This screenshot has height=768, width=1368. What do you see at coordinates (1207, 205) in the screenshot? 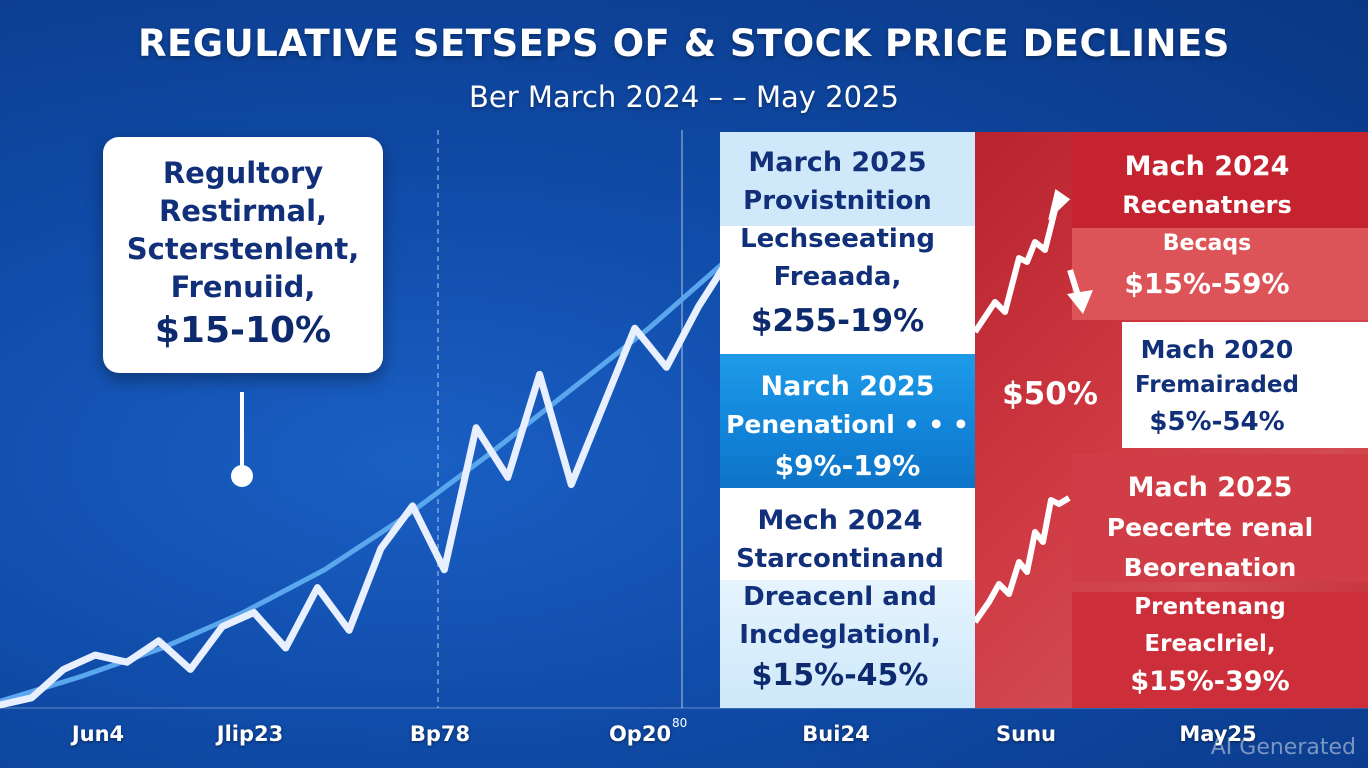
I see `red-1-line-2: Recenatners` at bounding box center [1207, 205].